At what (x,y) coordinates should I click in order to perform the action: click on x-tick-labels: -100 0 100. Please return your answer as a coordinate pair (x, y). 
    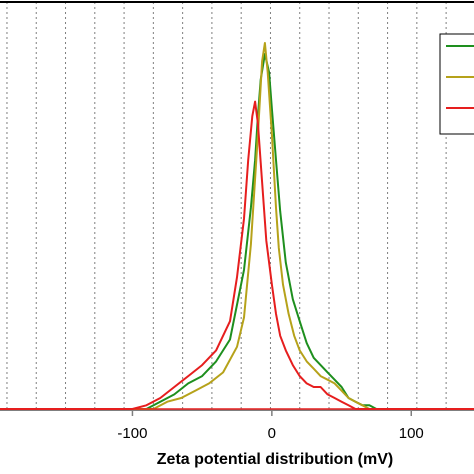
    Looking at the image, I should click on (270, 426).